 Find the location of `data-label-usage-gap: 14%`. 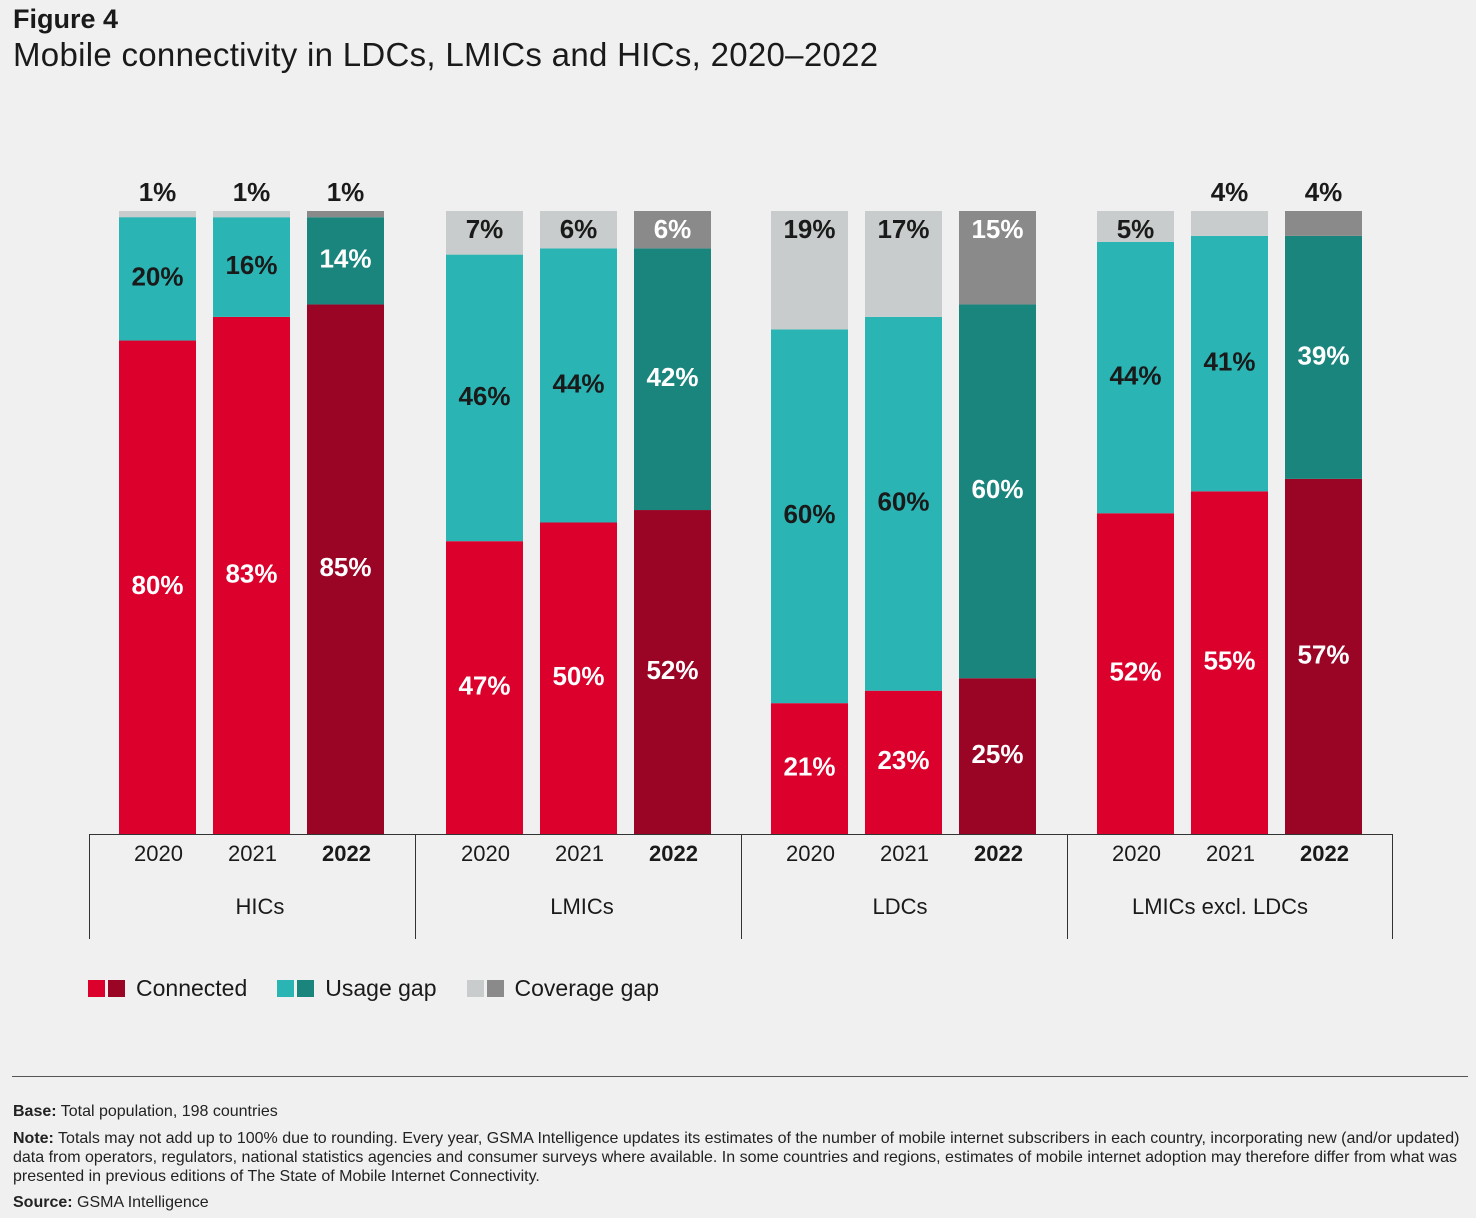

data-label-usage-gap: 14% is located at coordinates (345, 259).